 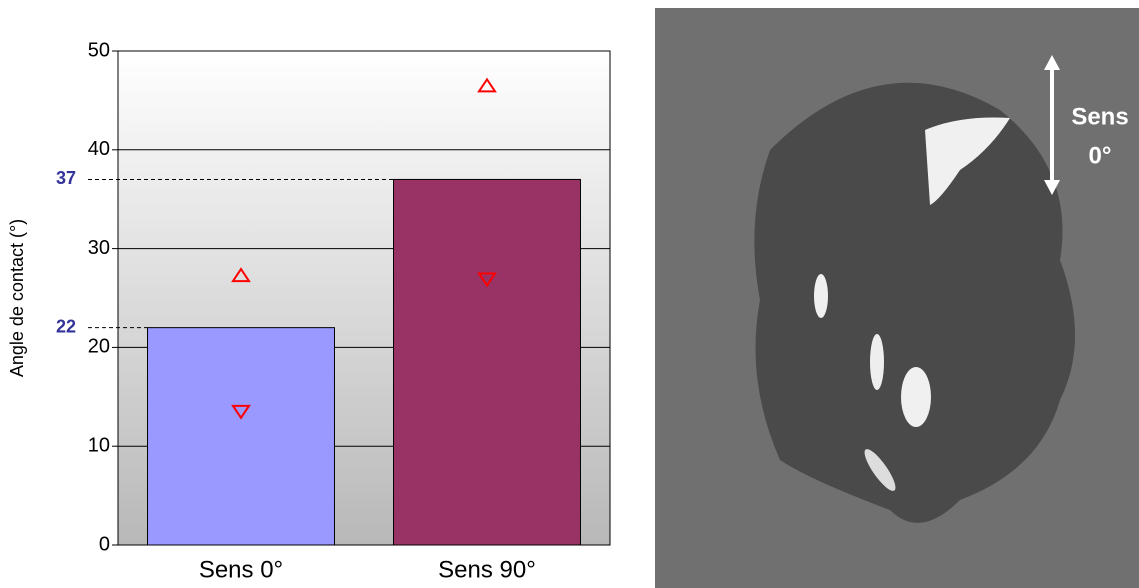 What do you see at coordinates (17, 298) in the screenshot?
I see `y-axis-label: Angle de contact (°)` at bounding box center [17, 298].